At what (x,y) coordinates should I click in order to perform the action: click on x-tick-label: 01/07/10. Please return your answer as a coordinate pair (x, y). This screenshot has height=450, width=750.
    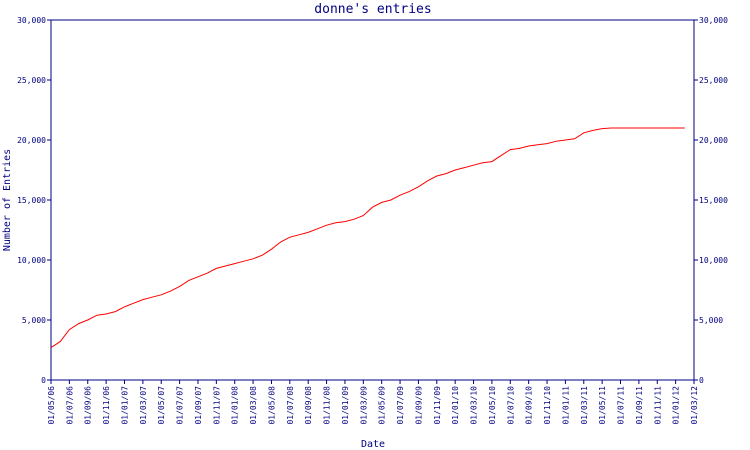
    Looking at the image, I should click on (510, 405).